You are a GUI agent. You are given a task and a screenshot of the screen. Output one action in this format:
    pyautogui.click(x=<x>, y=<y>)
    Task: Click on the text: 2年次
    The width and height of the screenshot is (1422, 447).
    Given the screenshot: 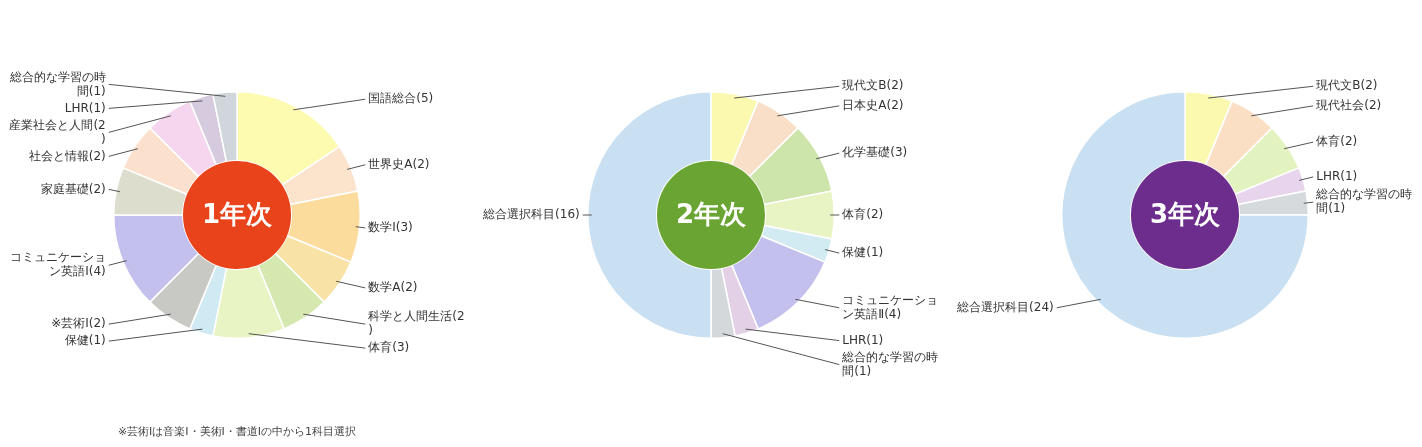 What is the action you would take?
    pyautogui.click(x=711, y=215)
    